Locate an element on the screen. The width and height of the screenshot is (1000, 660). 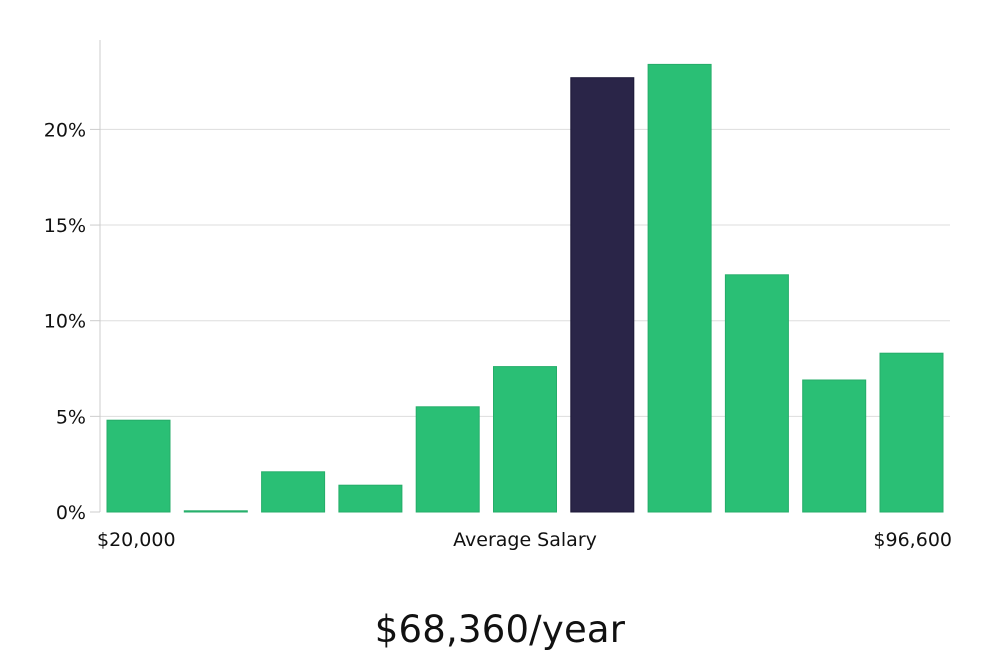
y-tick-label: 15% is located at coordinates (65, 226).